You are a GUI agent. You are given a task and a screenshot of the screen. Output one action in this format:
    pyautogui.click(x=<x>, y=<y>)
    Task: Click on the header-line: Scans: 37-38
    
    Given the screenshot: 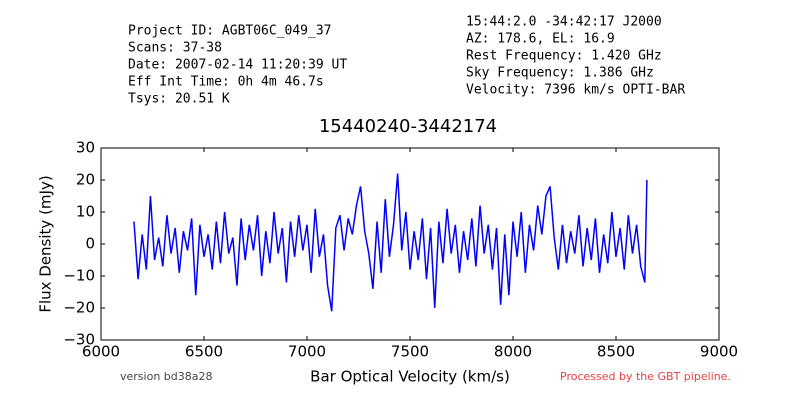 What is the action you would take?
    pyautogui.click(x=175, y=48)
    